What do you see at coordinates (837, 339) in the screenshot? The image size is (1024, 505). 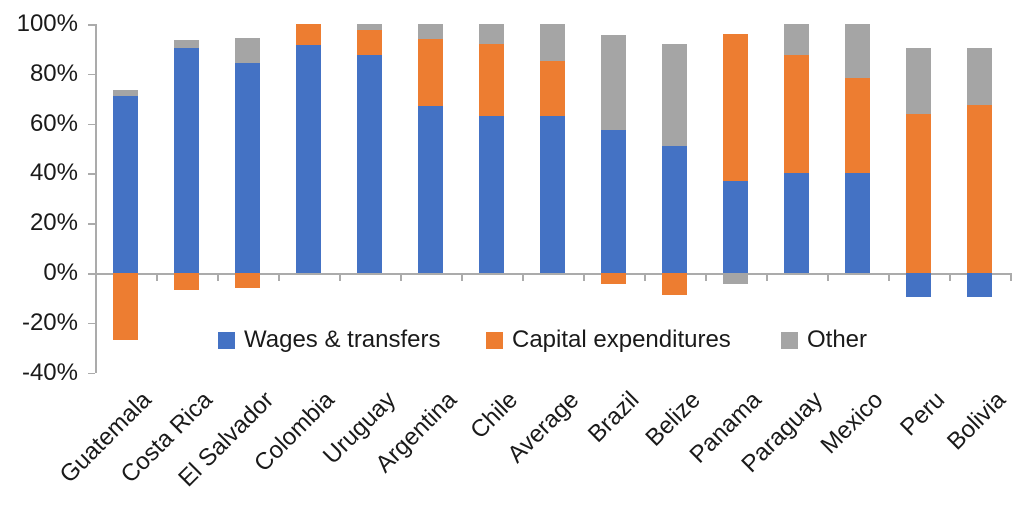 I see `legend-label-other: Other` at bounding box center [837, 339].